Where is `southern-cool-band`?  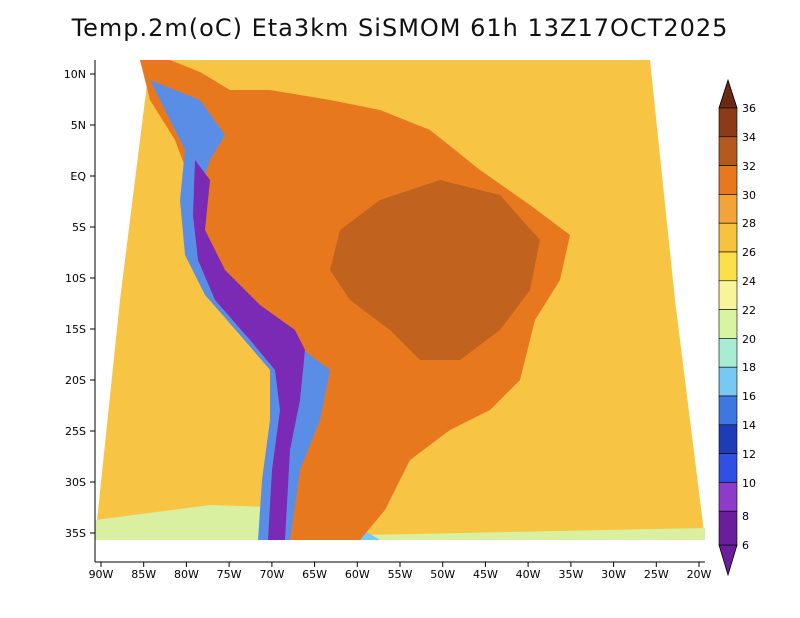
southern-cool-band is located at coordinates (400, 522).